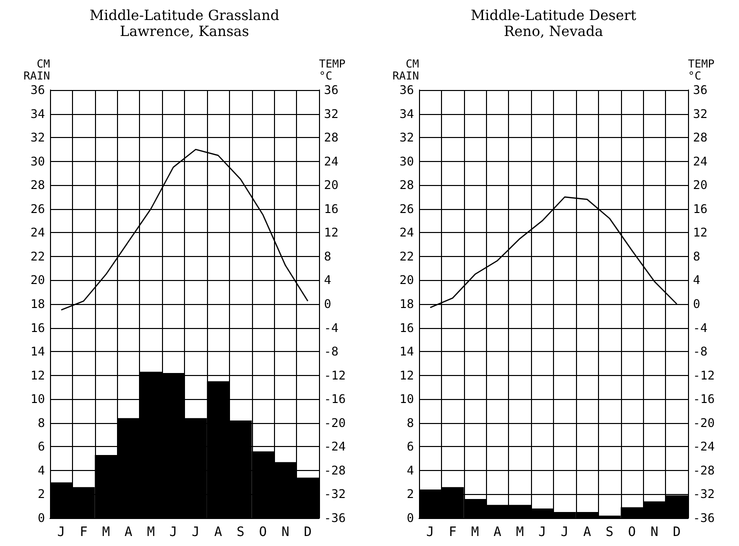 The height and width of the screenshot is (546, 739). What do you see at coordinates (335, 470) in the screenshot?
I see `y2-tick-label: -28` at bounding box center [335, 470].